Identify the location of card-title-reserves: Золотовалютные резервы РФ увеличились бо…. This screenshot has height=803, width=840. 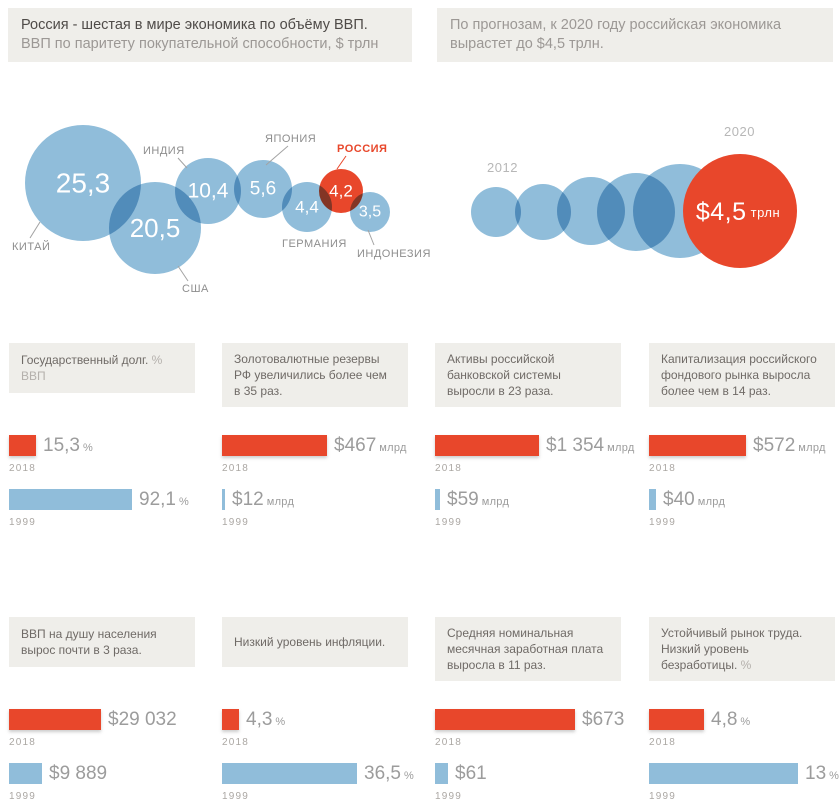
(315, 375).